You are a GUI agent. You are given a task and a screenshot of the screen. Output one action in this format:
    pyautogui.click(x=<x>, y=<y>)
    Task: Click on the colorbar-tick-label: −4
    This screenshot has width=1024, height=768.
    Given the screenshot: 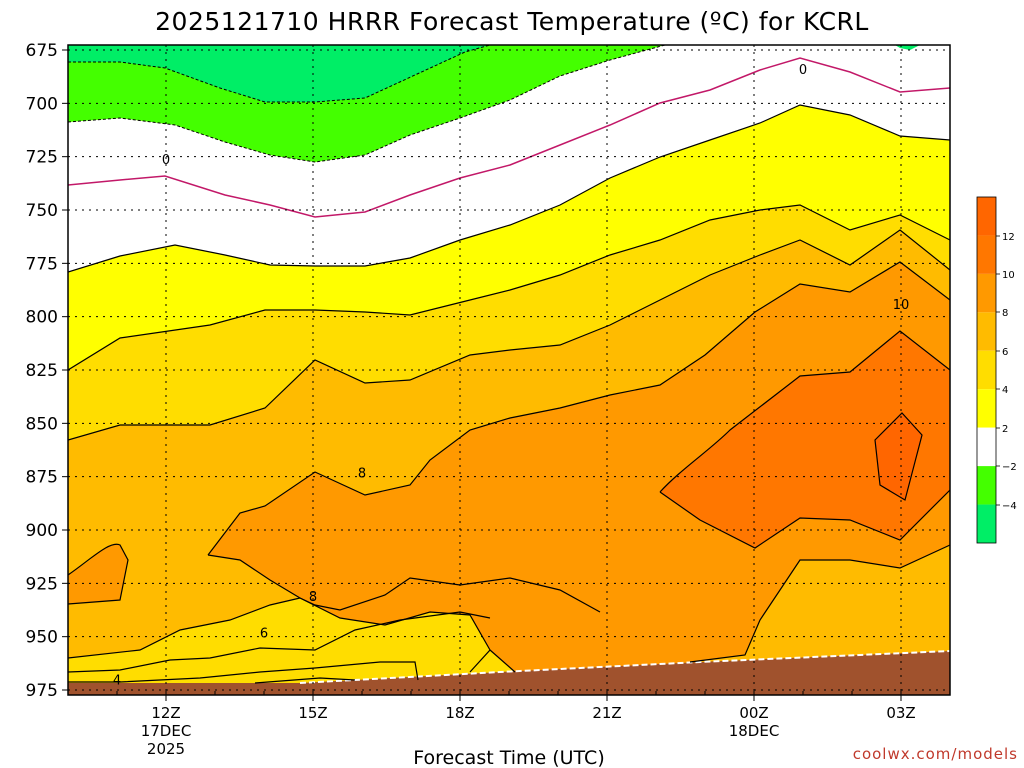 What is the action you would take?
    pyautogui.click(x=1009, y=506)
    